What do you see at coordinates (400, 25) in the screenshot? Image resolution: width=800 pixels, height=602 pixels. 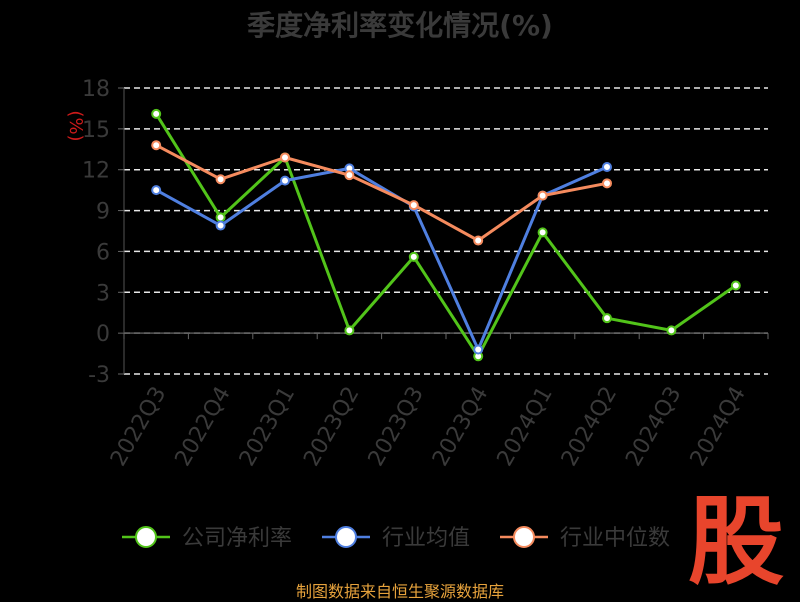 I see `chart-title: 季度净利率变化情况(%)` at bounding box center [400, 25].